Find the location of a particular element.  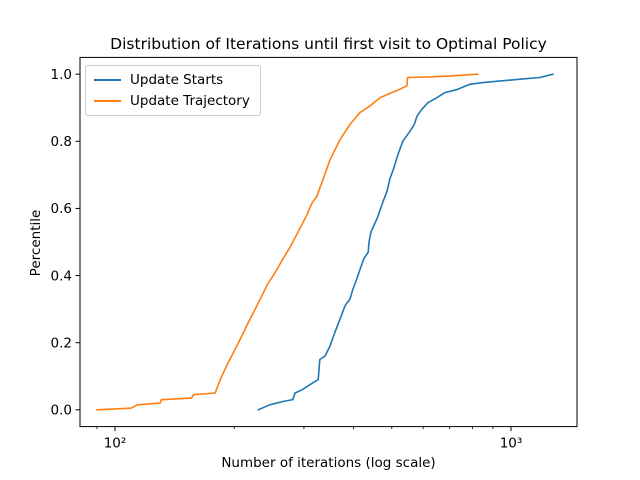

x-axis-label: Number of iterations (log scale) is located at coordinates (328, 463).